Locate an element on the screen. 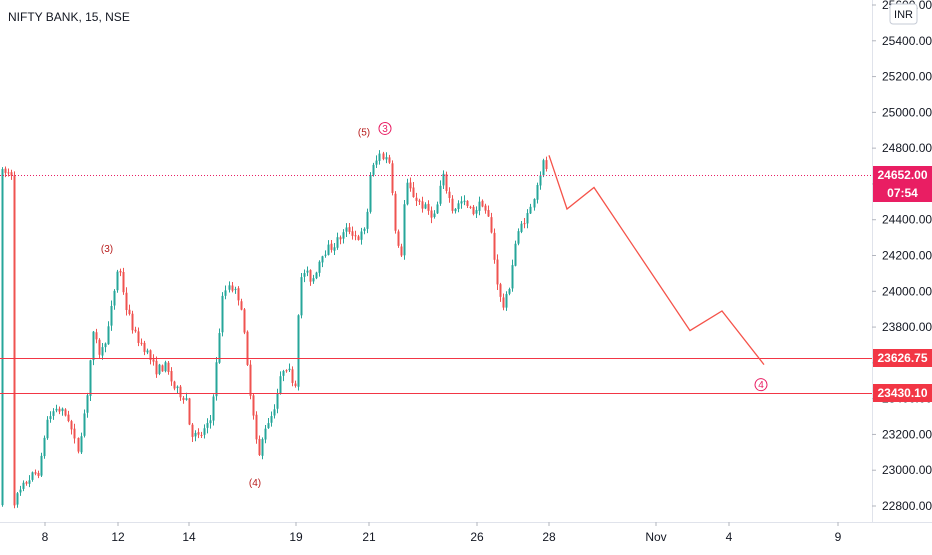  x-tick-label: 14 is located at coordinates (189, 537).